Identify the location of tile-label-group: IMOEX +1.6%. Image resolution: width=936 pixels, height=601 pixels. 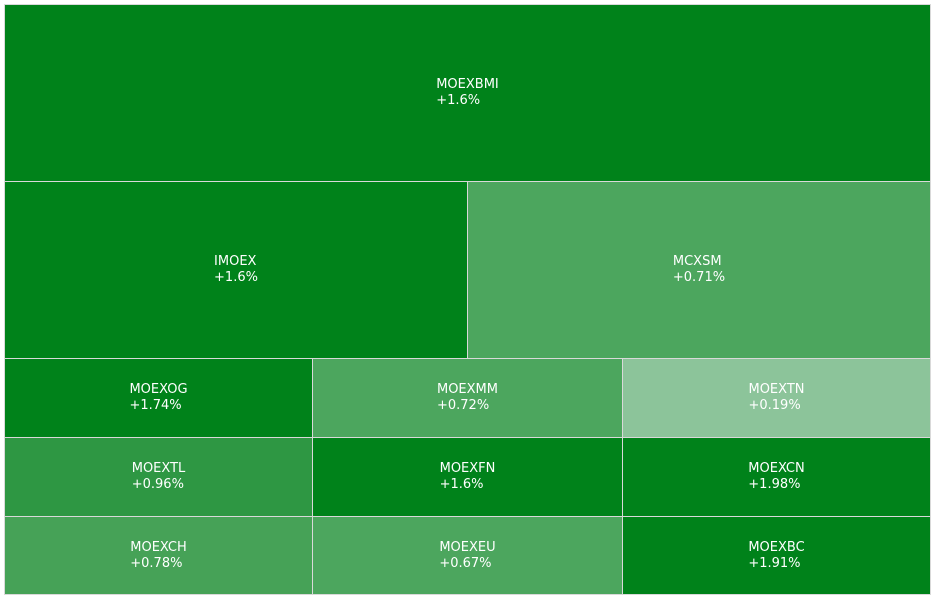
(236, 270).